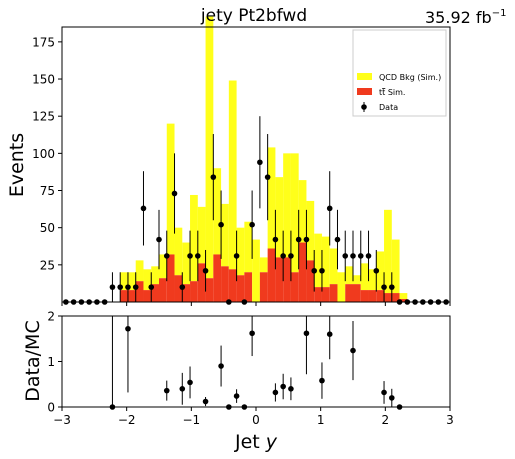 This screenshot has height=459, width=515. What do you see at coordinates (410, 77) in the screenshot?
I see `legend-label-qcd: QCD Bkg (Sim.)` at bounding box center [410, 77].